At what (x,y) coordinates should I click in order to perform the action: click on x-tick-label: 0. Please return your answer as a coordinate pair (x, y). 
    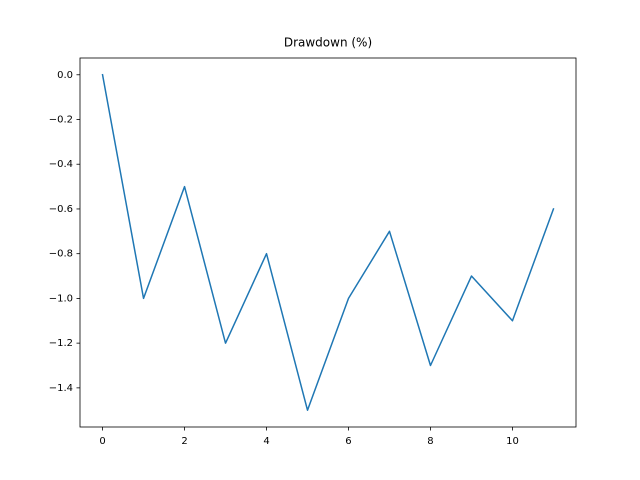
    Looking at the image, I should click on (102, 441).